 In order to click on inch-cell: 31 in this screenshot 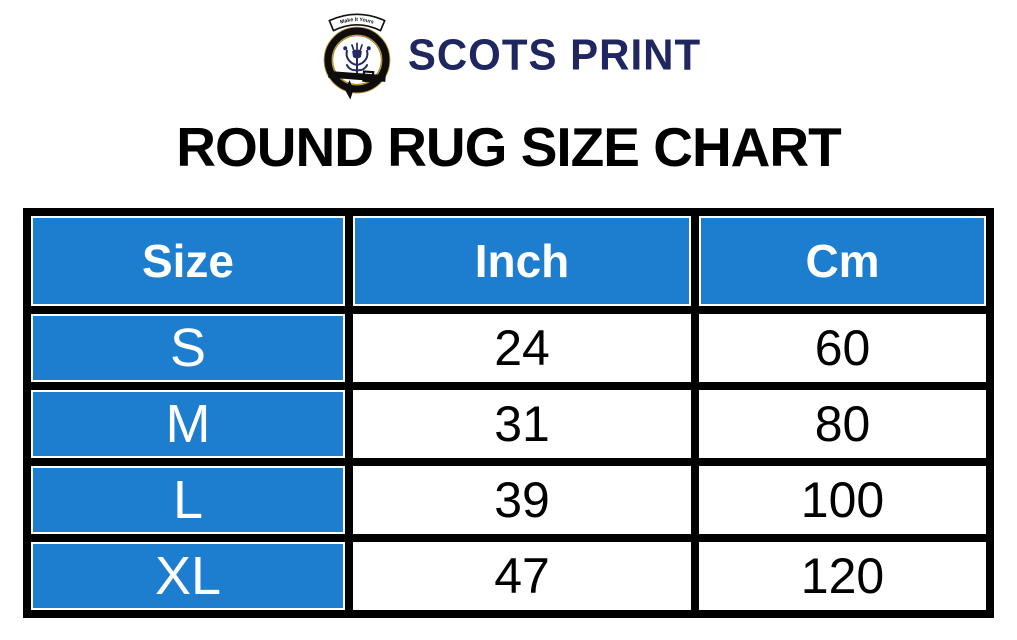, I will do `click(522, 424)`.